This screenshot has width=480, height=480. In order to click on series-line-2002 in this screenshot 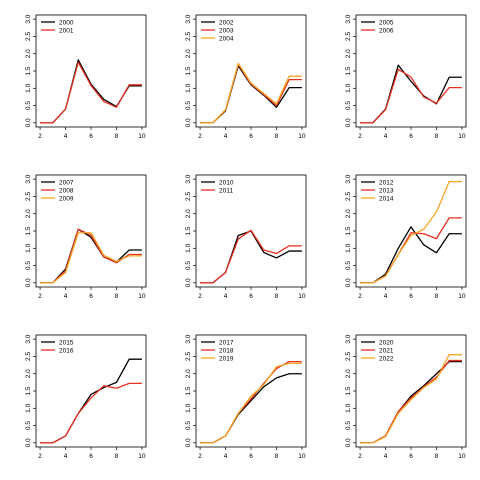, I will do `click(251, 94)`.